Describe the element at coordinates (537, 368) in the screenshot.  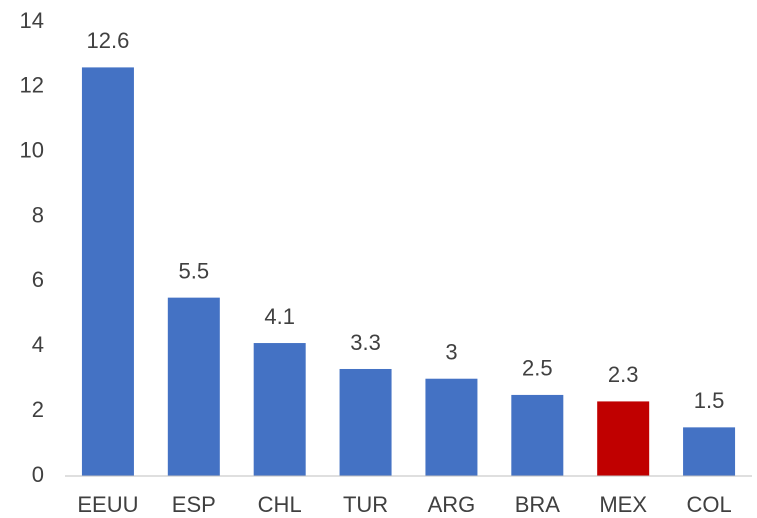
I see `data-label: 2.5` at that location.